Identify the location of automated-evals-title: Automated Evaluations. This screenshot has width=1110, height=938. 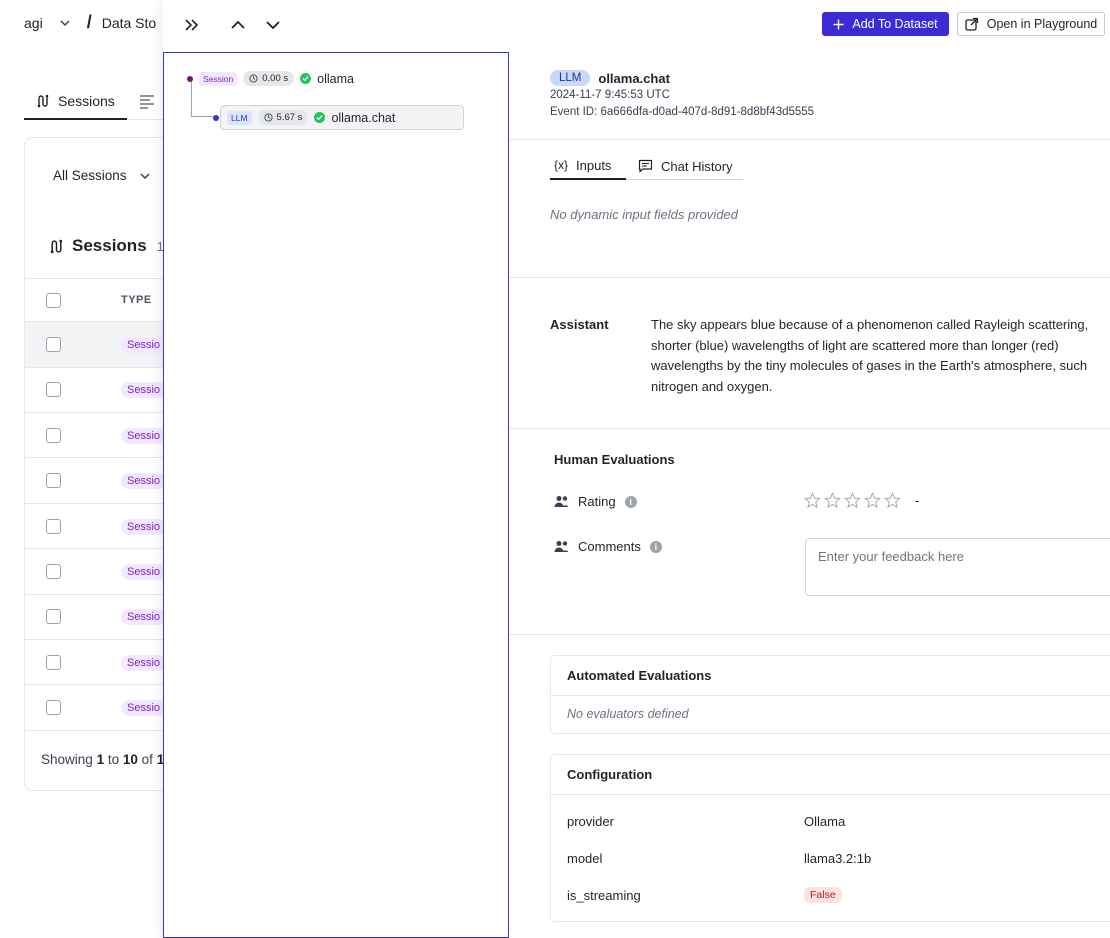
(830, 676).